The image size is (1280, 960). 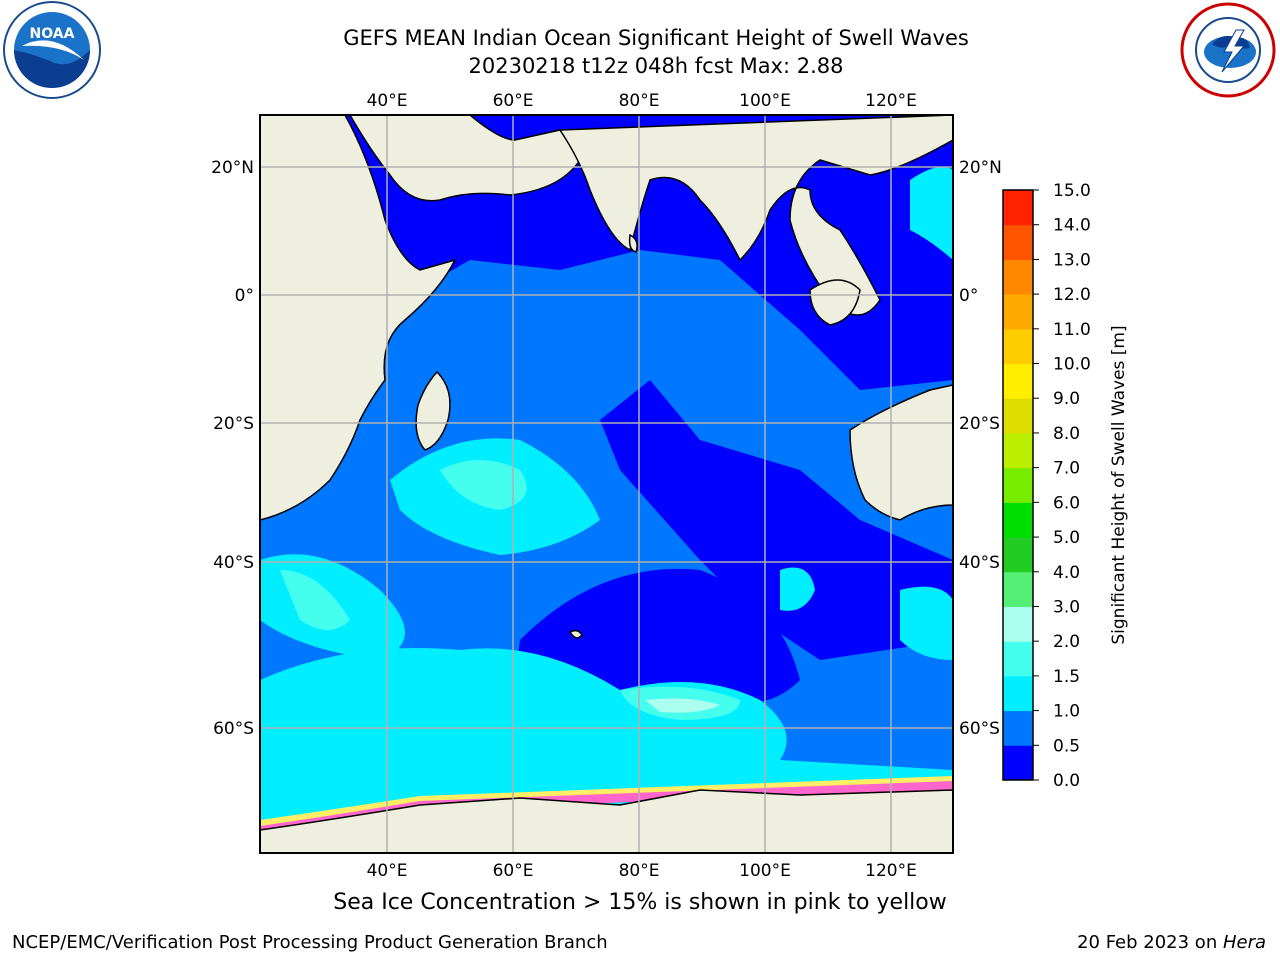 I want to click on lat-tick-right-0: 20°N, so click(x=980, y=168).